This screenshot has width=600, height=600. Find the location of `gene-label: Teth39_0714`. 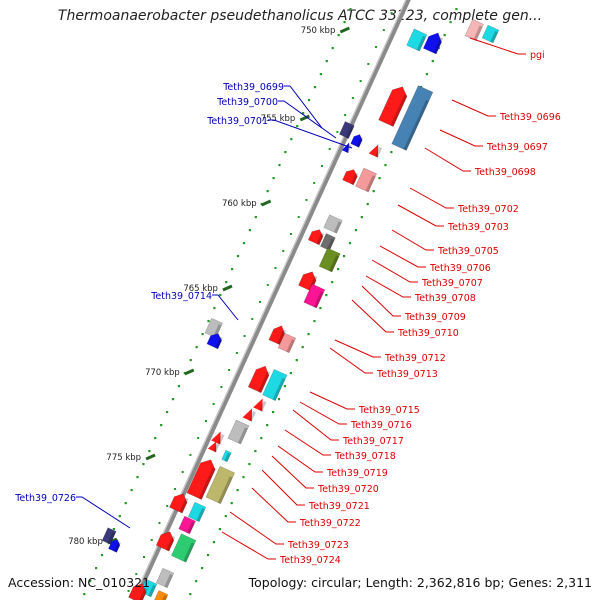

gene-label: Teth39_0714 is located at coordinates (181, 296).